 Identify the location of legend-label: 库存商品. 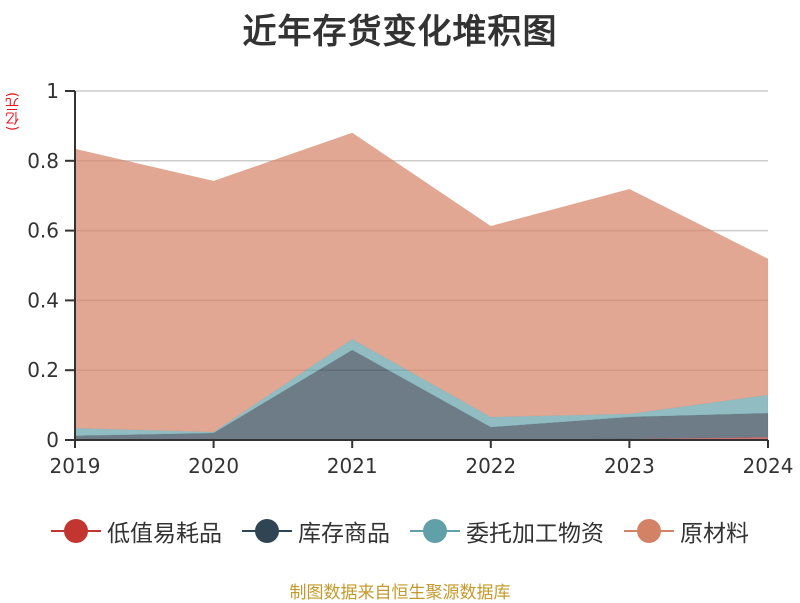
(344, 534).